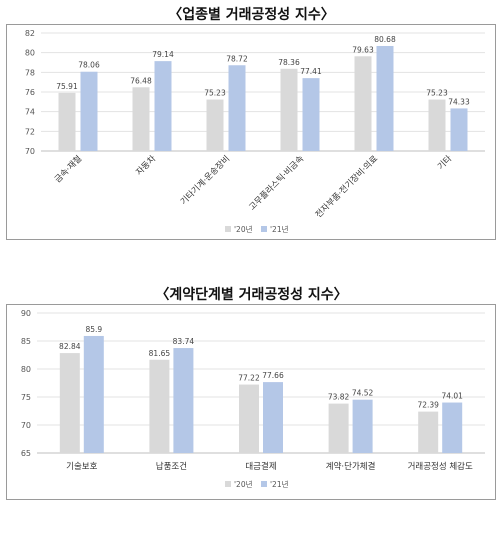 The image size is (503, 540). What do you see at coordinates (26, 313) in the screenshot?
I see `contract-y-tick-label: 90` at bounding box center [26, 313].